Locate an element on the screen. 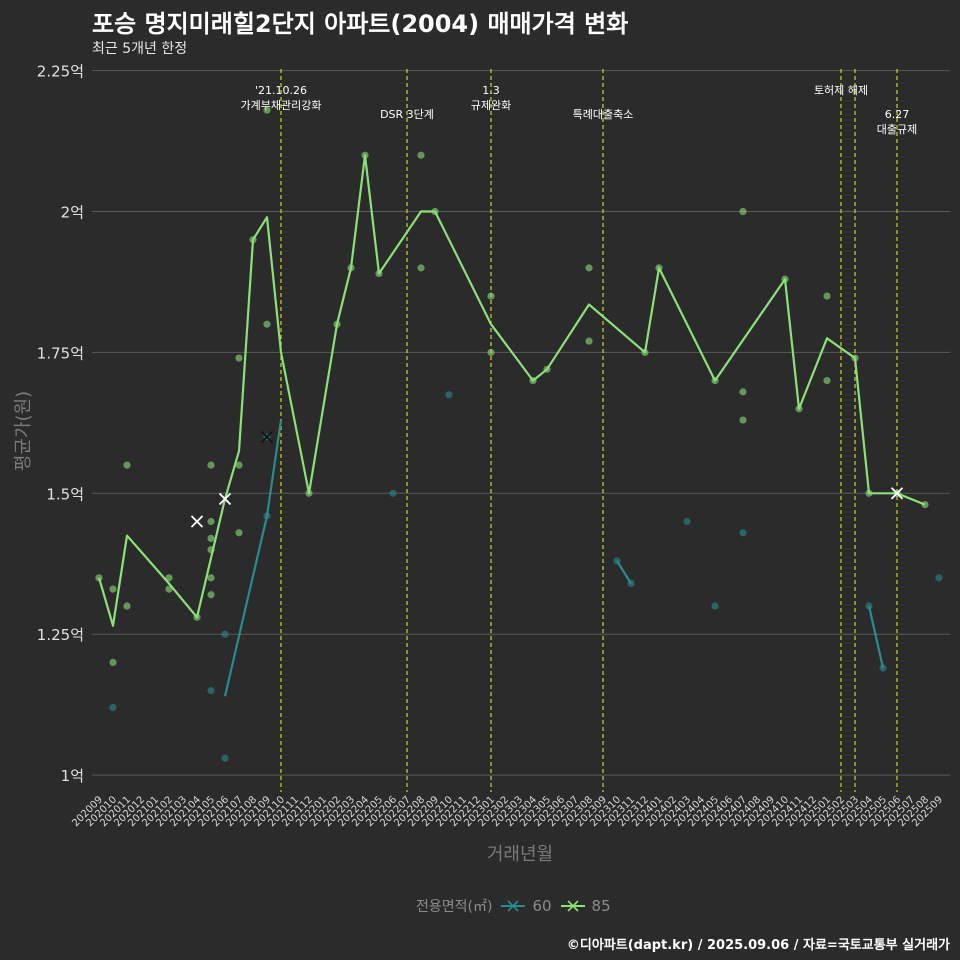 This screenshot has width=960, height=960. event-label: 6.27 대출규제 is located at coordinates (897, 122).